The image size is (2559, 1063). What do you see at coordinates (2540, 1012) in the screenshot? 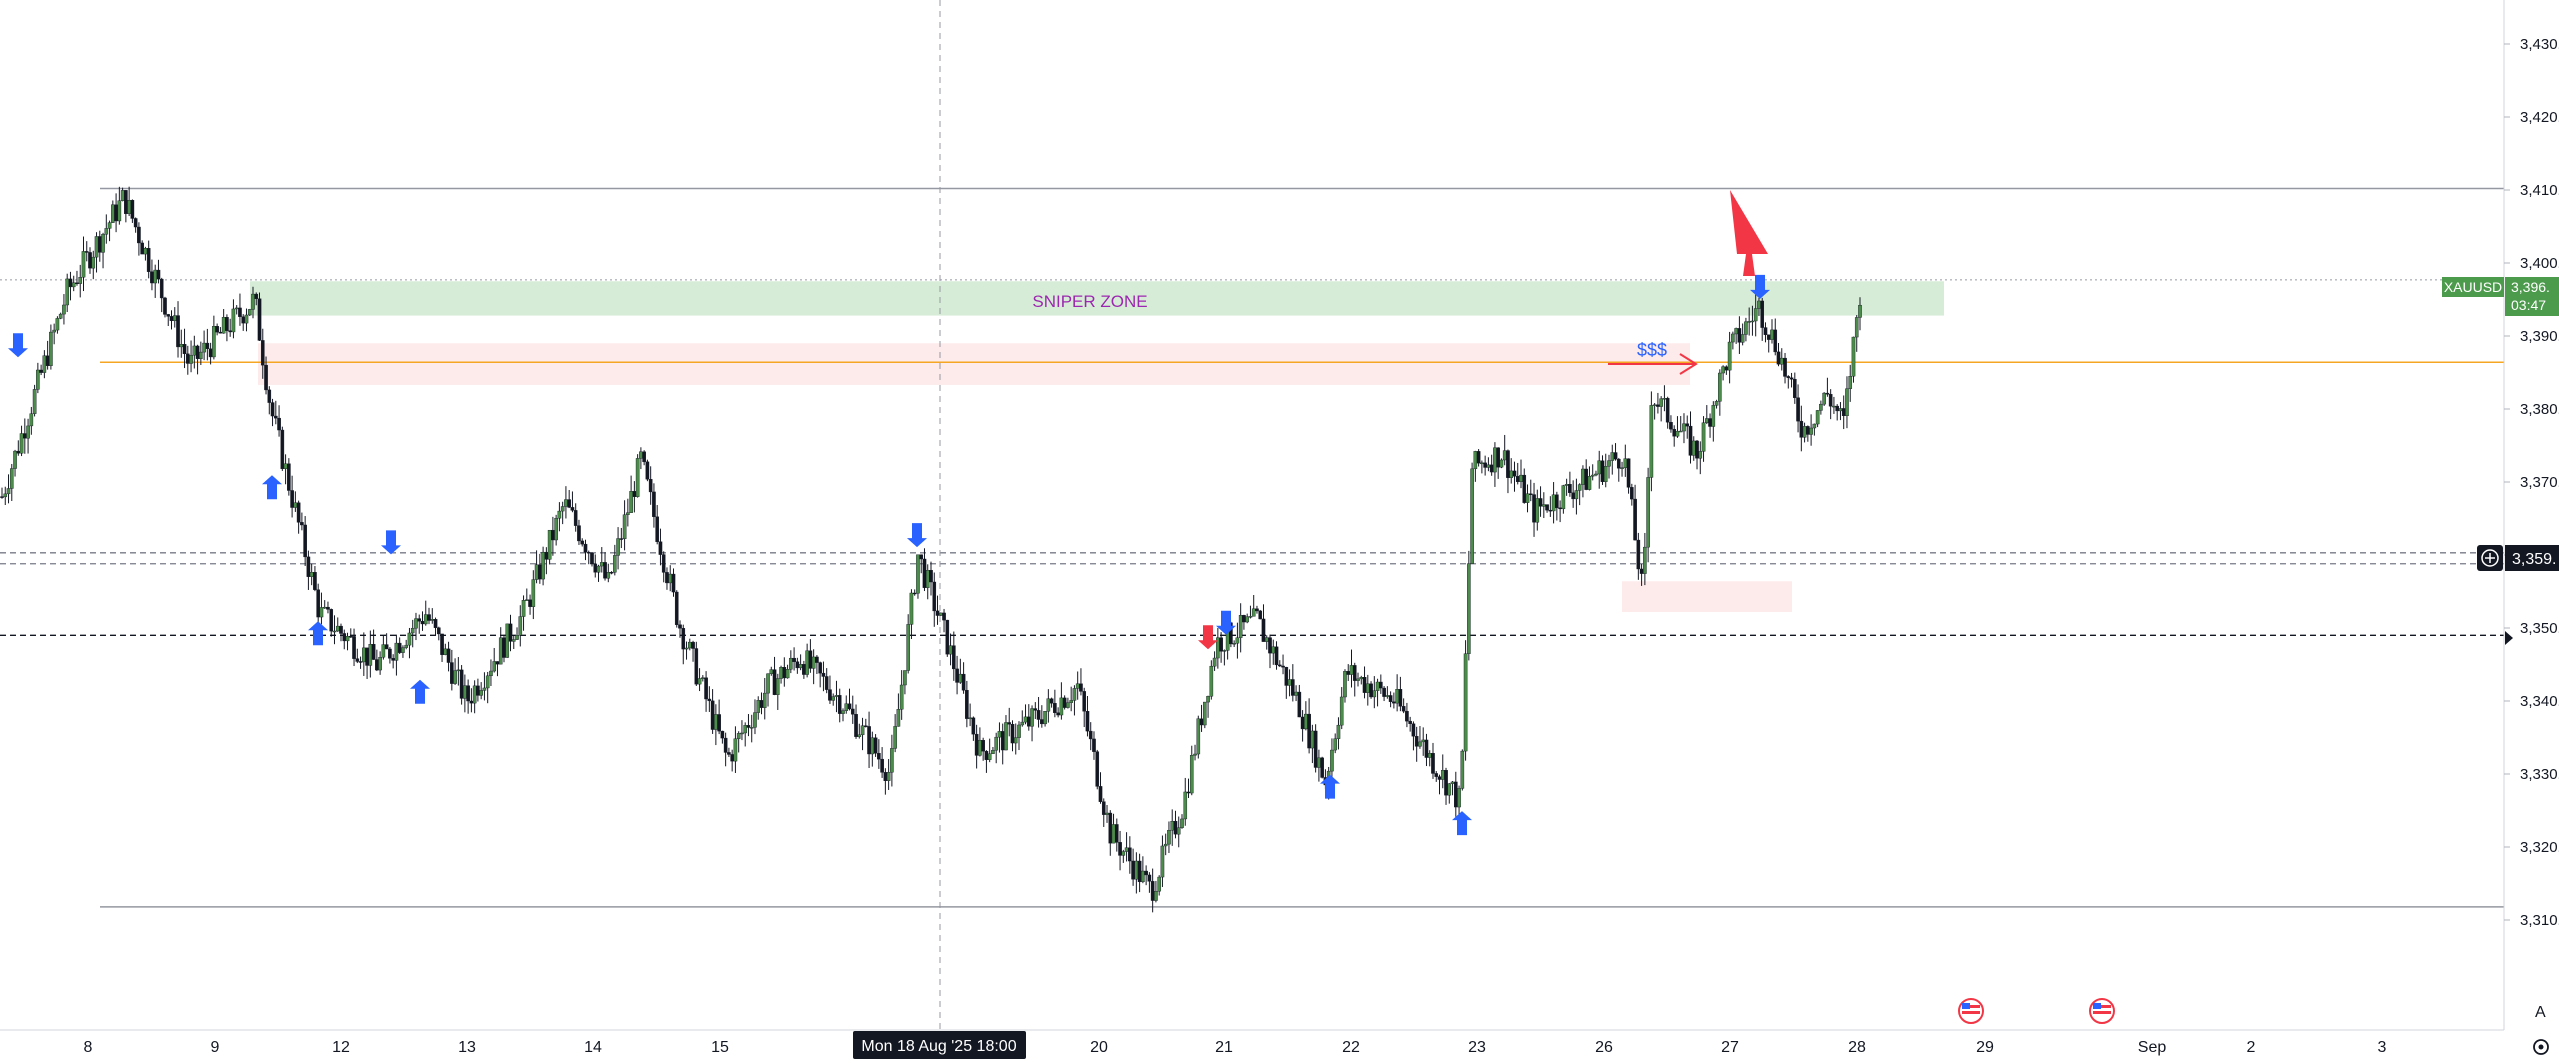
I see `auto-scale-button: A` at bounding box center [2540, 1012].